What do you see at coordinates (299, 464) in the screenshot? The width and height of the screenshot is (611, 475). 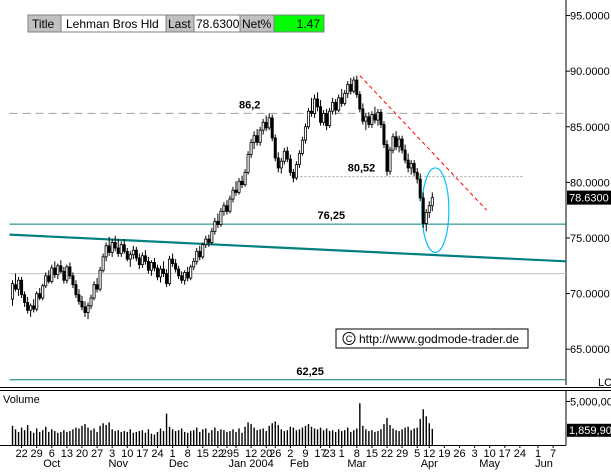 I see `x-month-label: Feb` at bounding box center [299, 464].